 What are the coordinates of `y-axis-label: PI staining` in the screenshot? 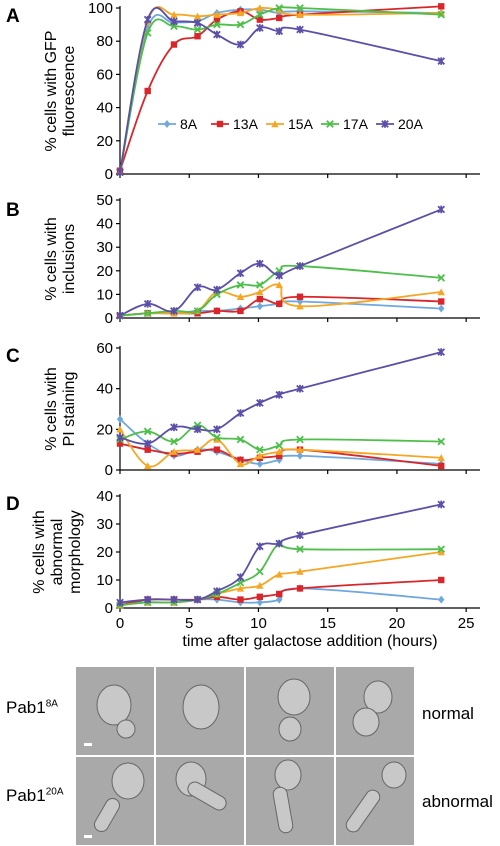 It's located at (69, 409).